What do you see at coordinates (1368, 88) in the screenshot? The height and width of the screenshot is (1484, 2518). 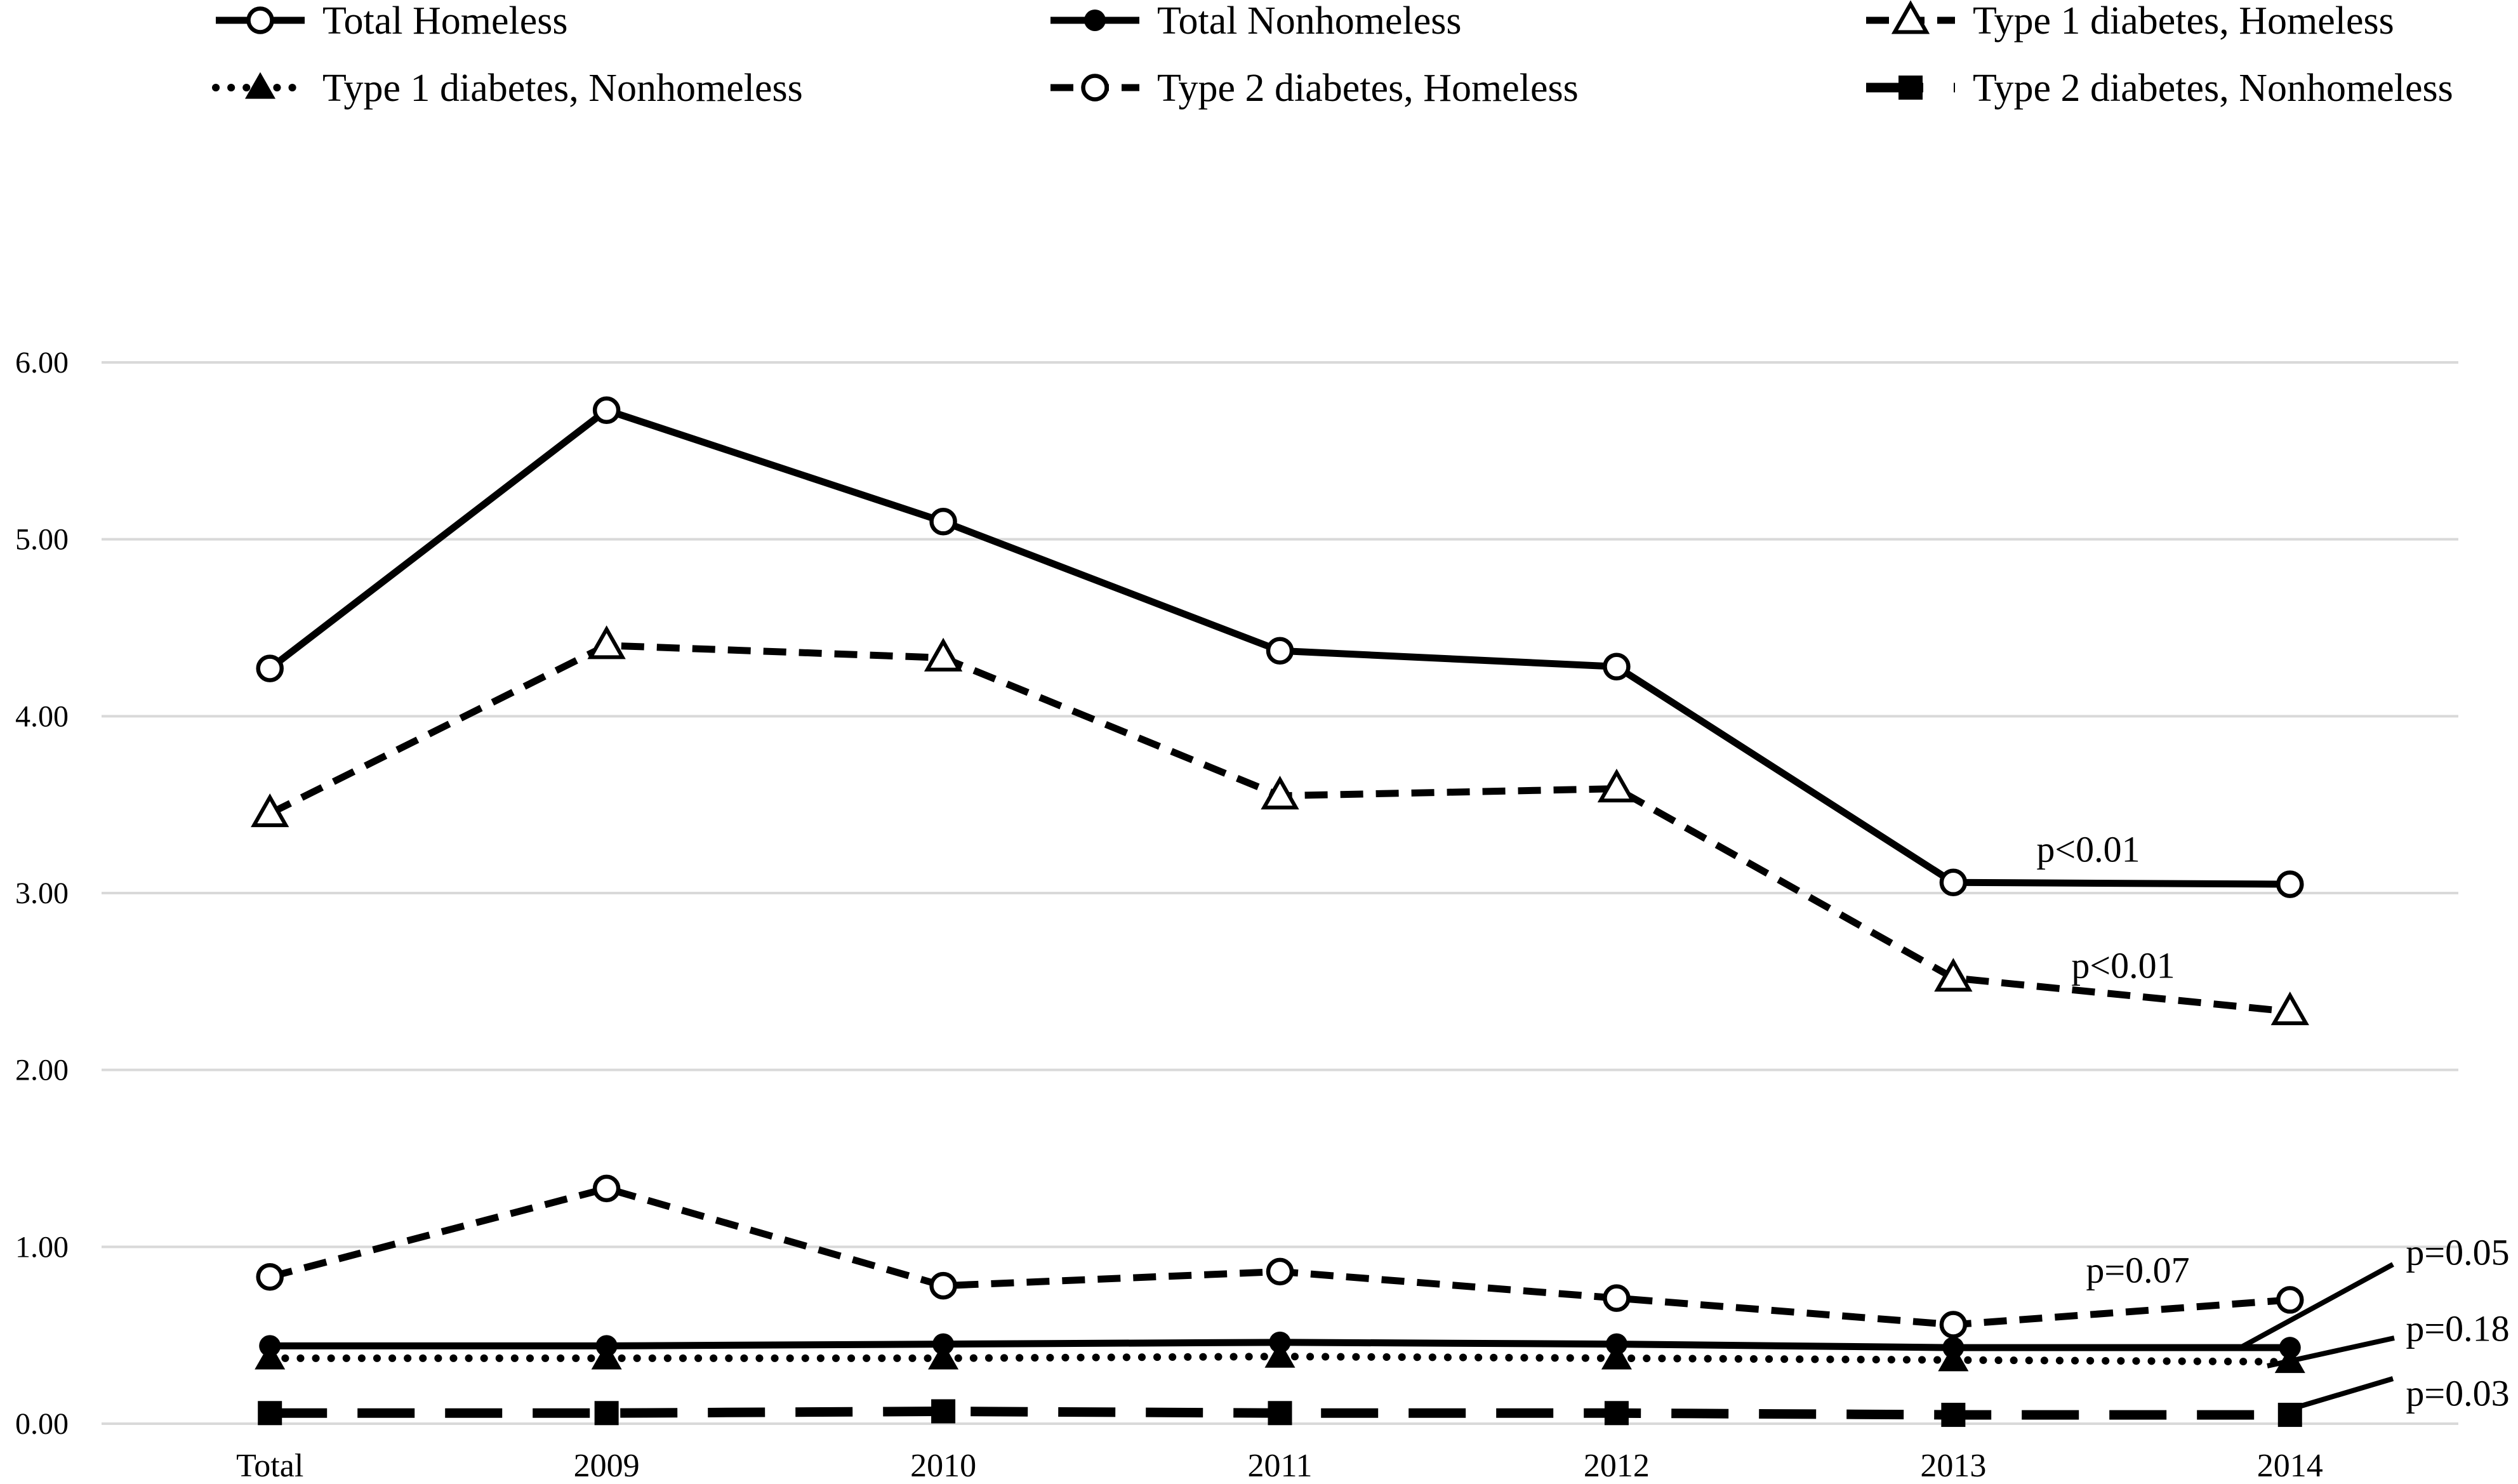 I see `legend-label-type-2-diabetes-homeless: Type 2 diabetes, Homeless` at bounding box center [1368, 88].